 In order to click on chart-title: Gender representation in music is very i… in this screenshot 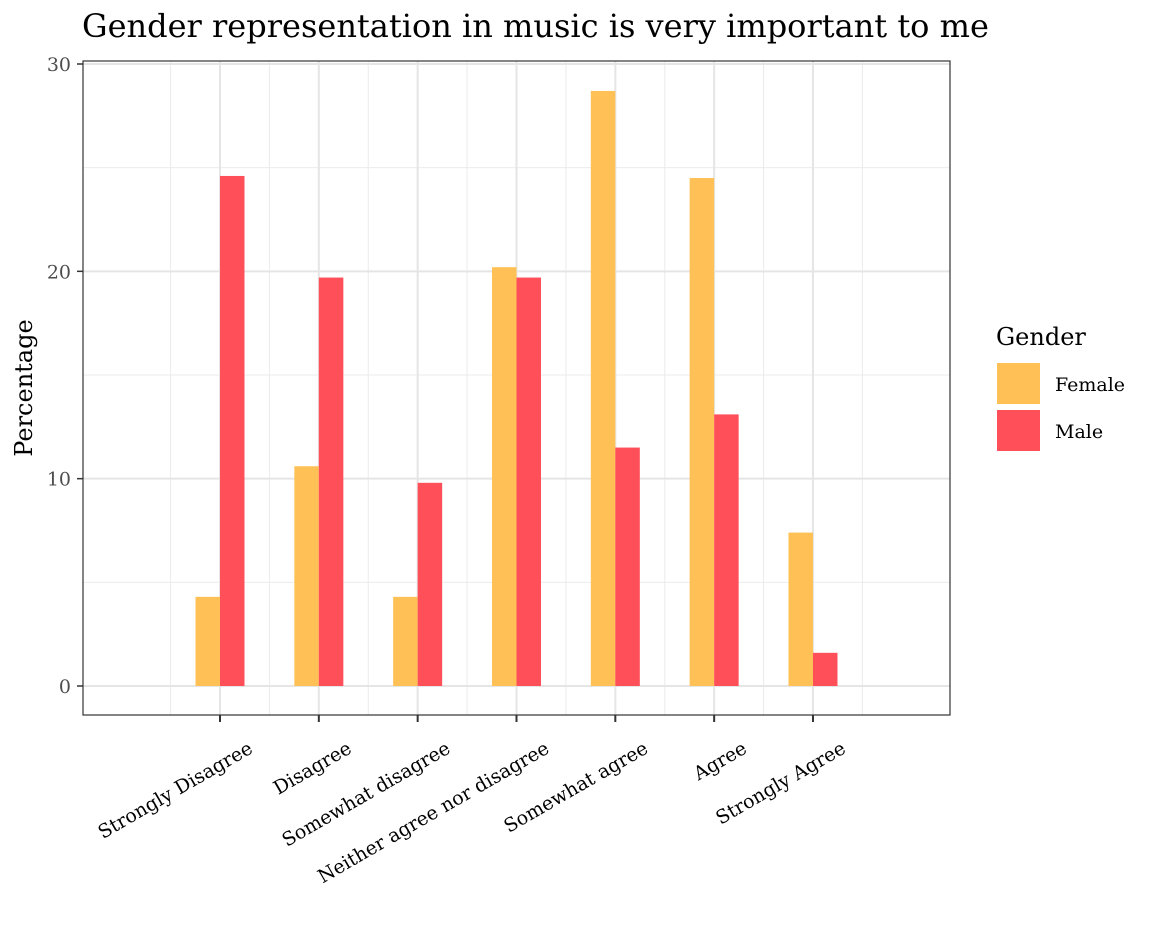, I will do `click(535, 26)`.